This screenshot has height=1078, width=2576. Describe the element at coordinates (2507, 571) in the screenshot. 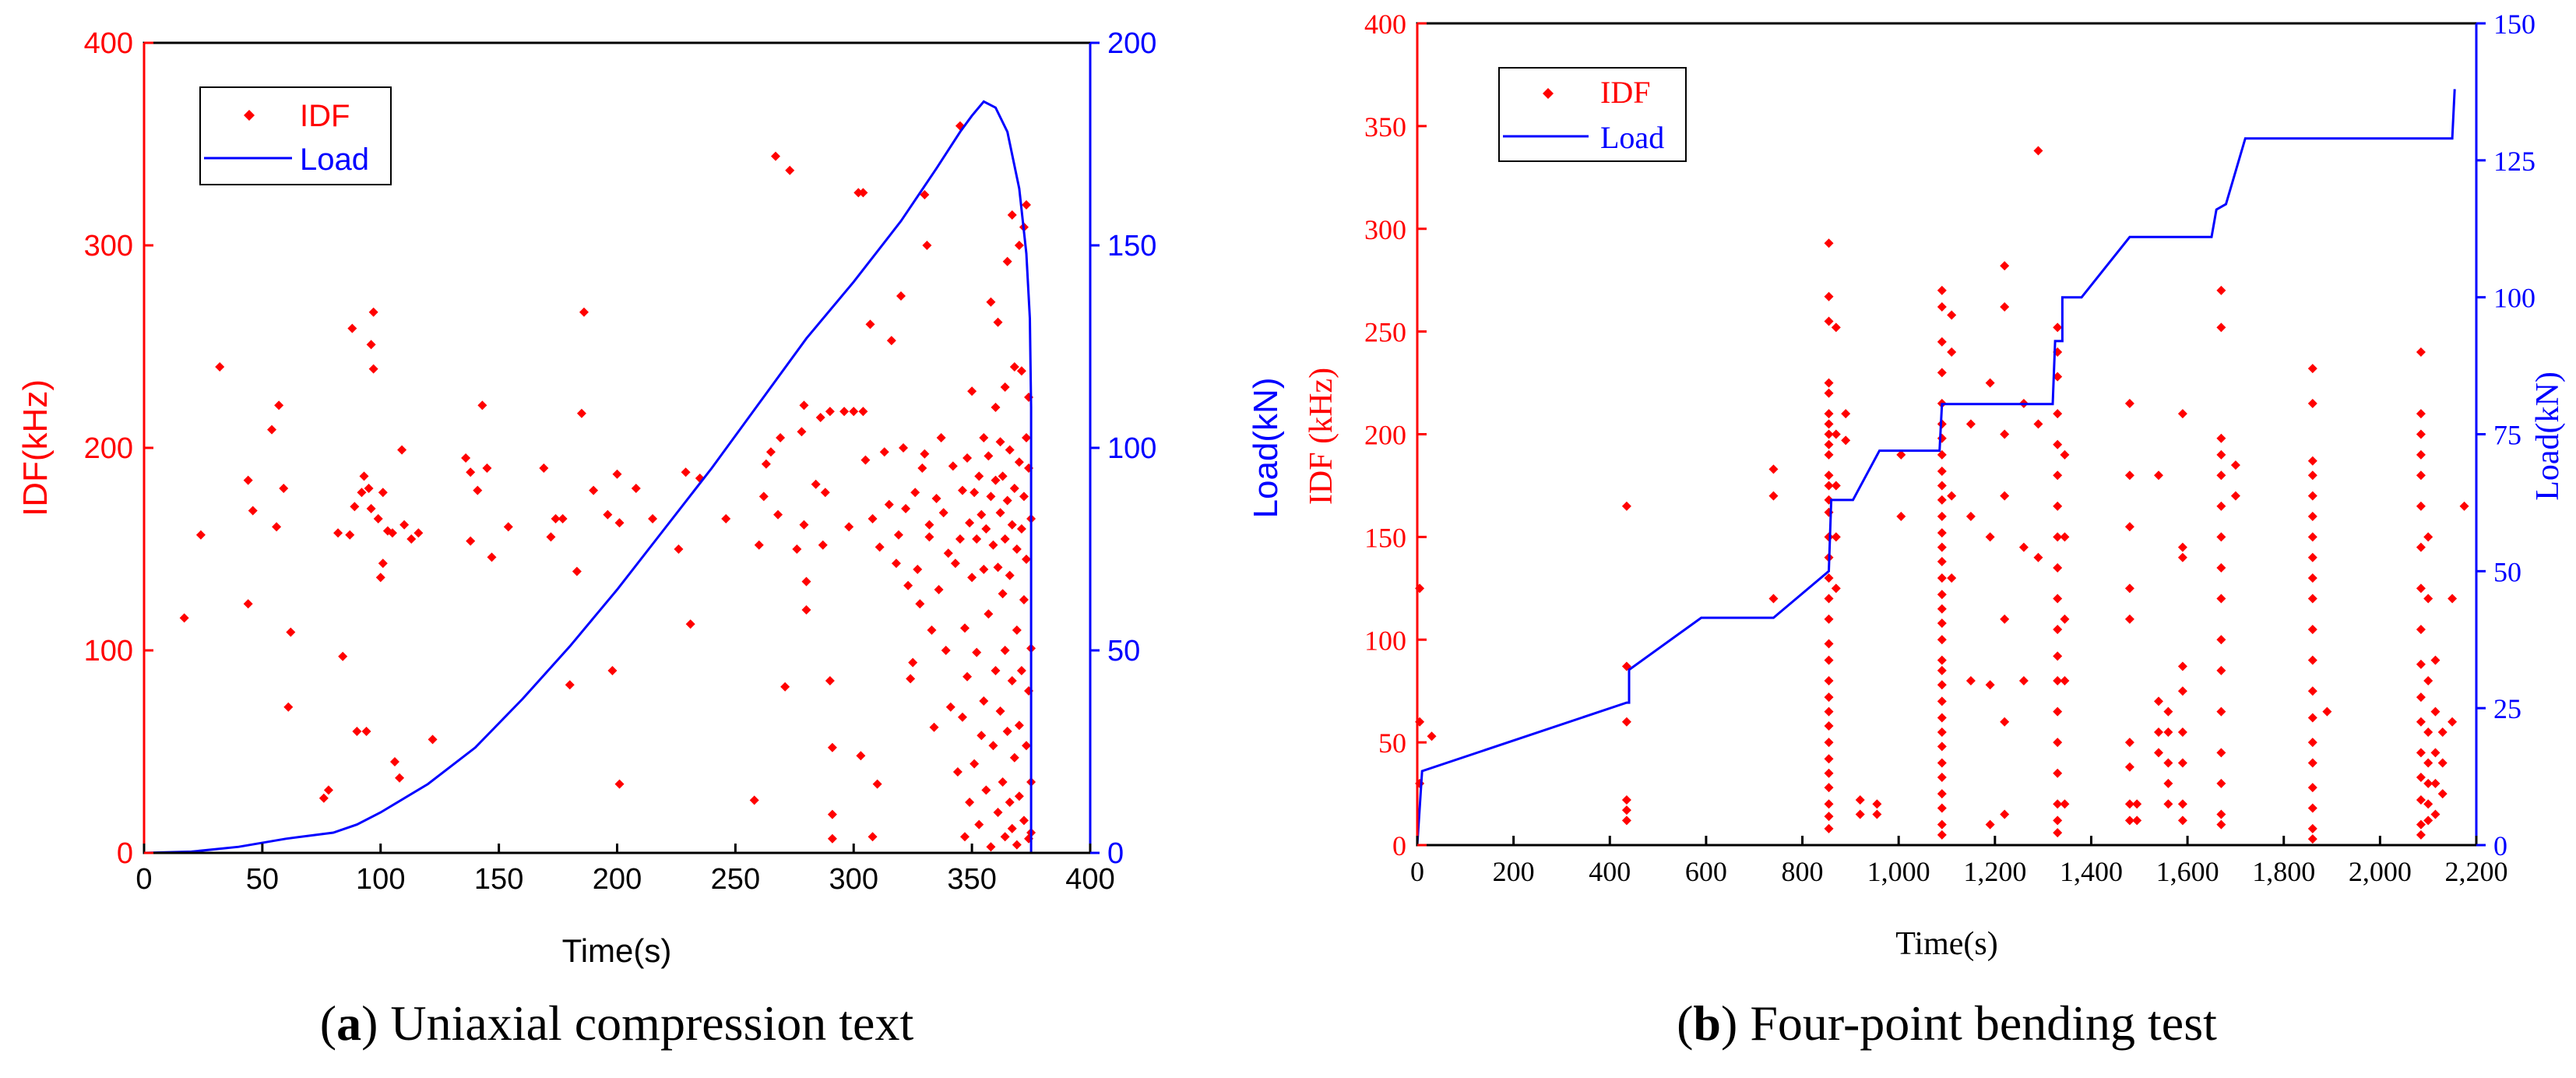

I see `right-y-tick-label: 50` at that location.